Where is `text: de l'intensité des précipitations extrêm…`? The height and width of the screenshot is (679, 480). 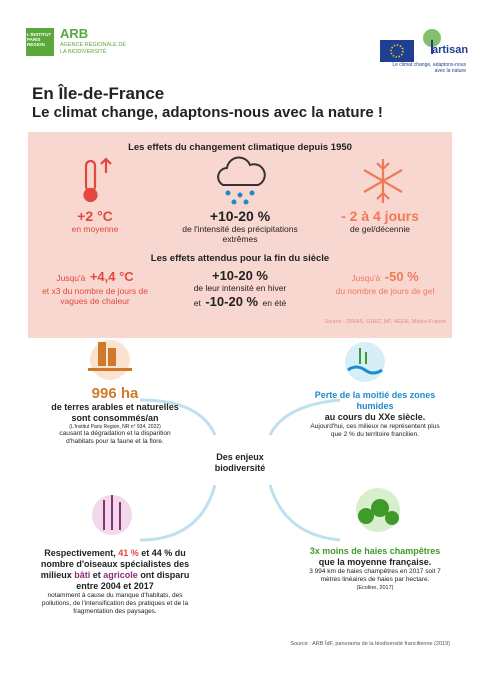 text: de l'intensité des précipitations extrêm… is located at coordinates (240, 234).